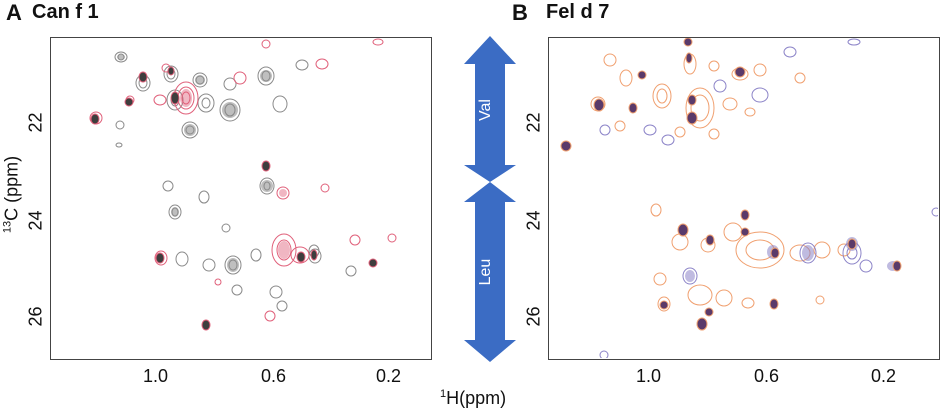 The image size is (945, 414). Describe the element at coordinates (14, 12) in the screenshot. I see `panel-a-letter: A` at that location.